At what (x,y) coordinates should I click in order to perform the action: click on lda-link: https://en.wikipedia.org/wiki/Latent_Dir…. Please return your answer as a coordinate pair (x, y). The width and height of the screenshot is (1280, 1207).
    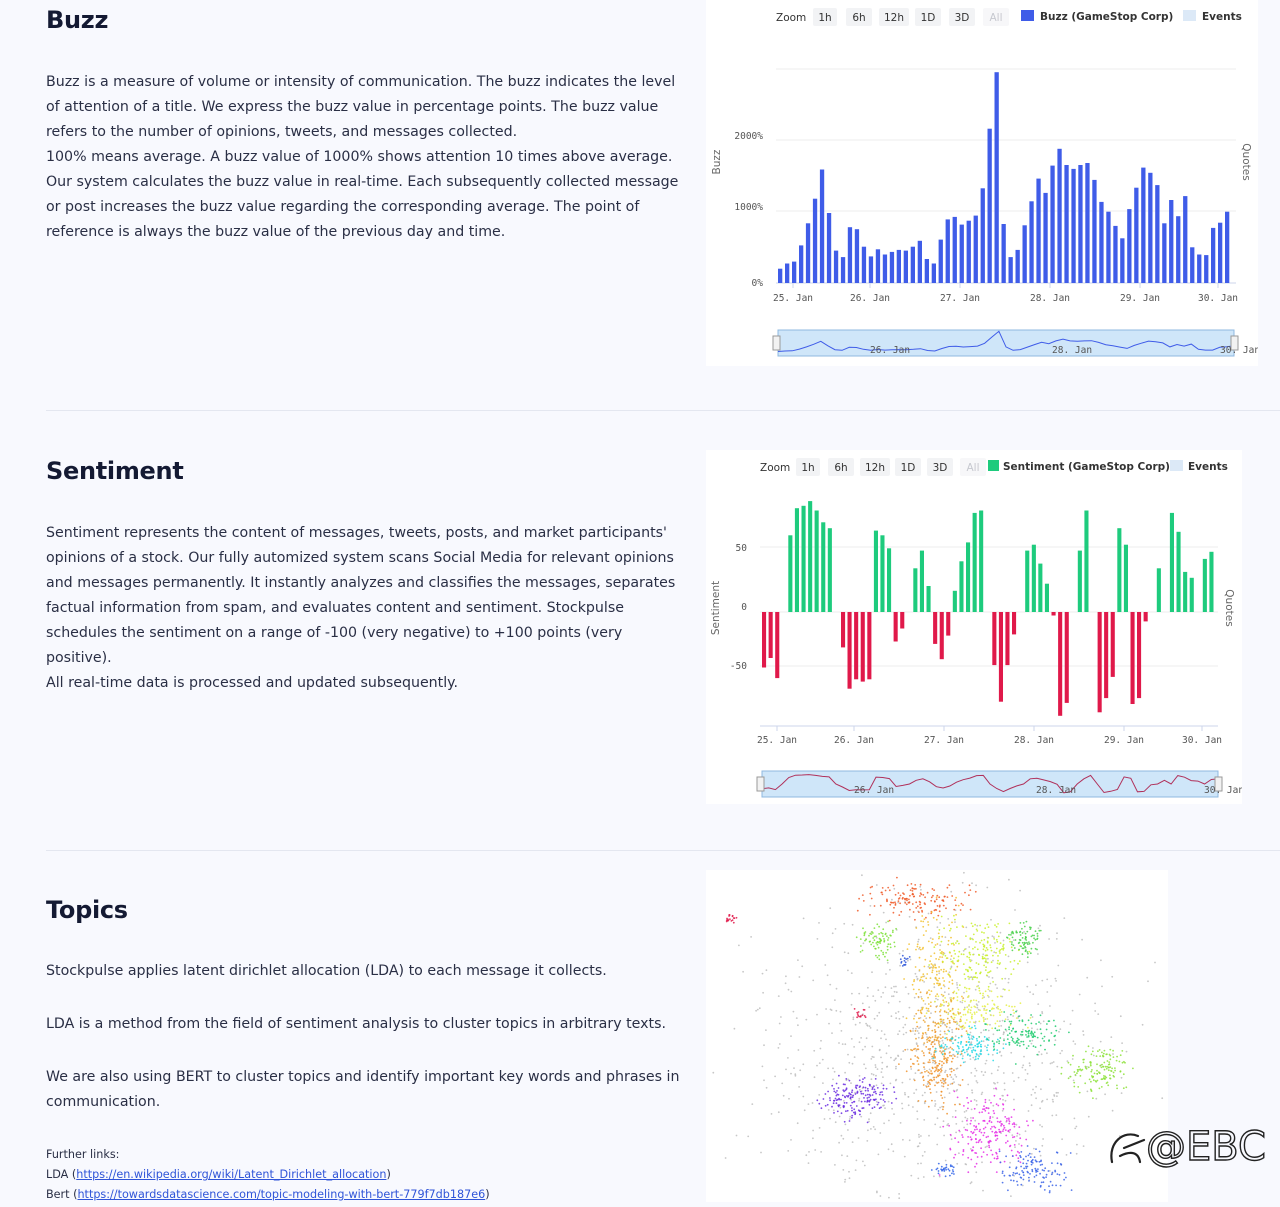
    Looking at the image, I should click on (231, 1174).